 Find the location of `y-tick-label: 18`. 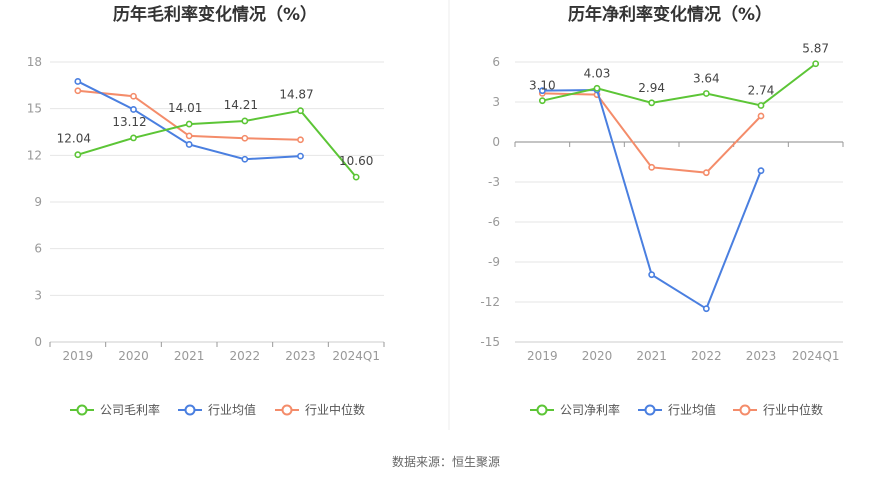

y-tick-label: 18 is located at coordinates (34, 62).